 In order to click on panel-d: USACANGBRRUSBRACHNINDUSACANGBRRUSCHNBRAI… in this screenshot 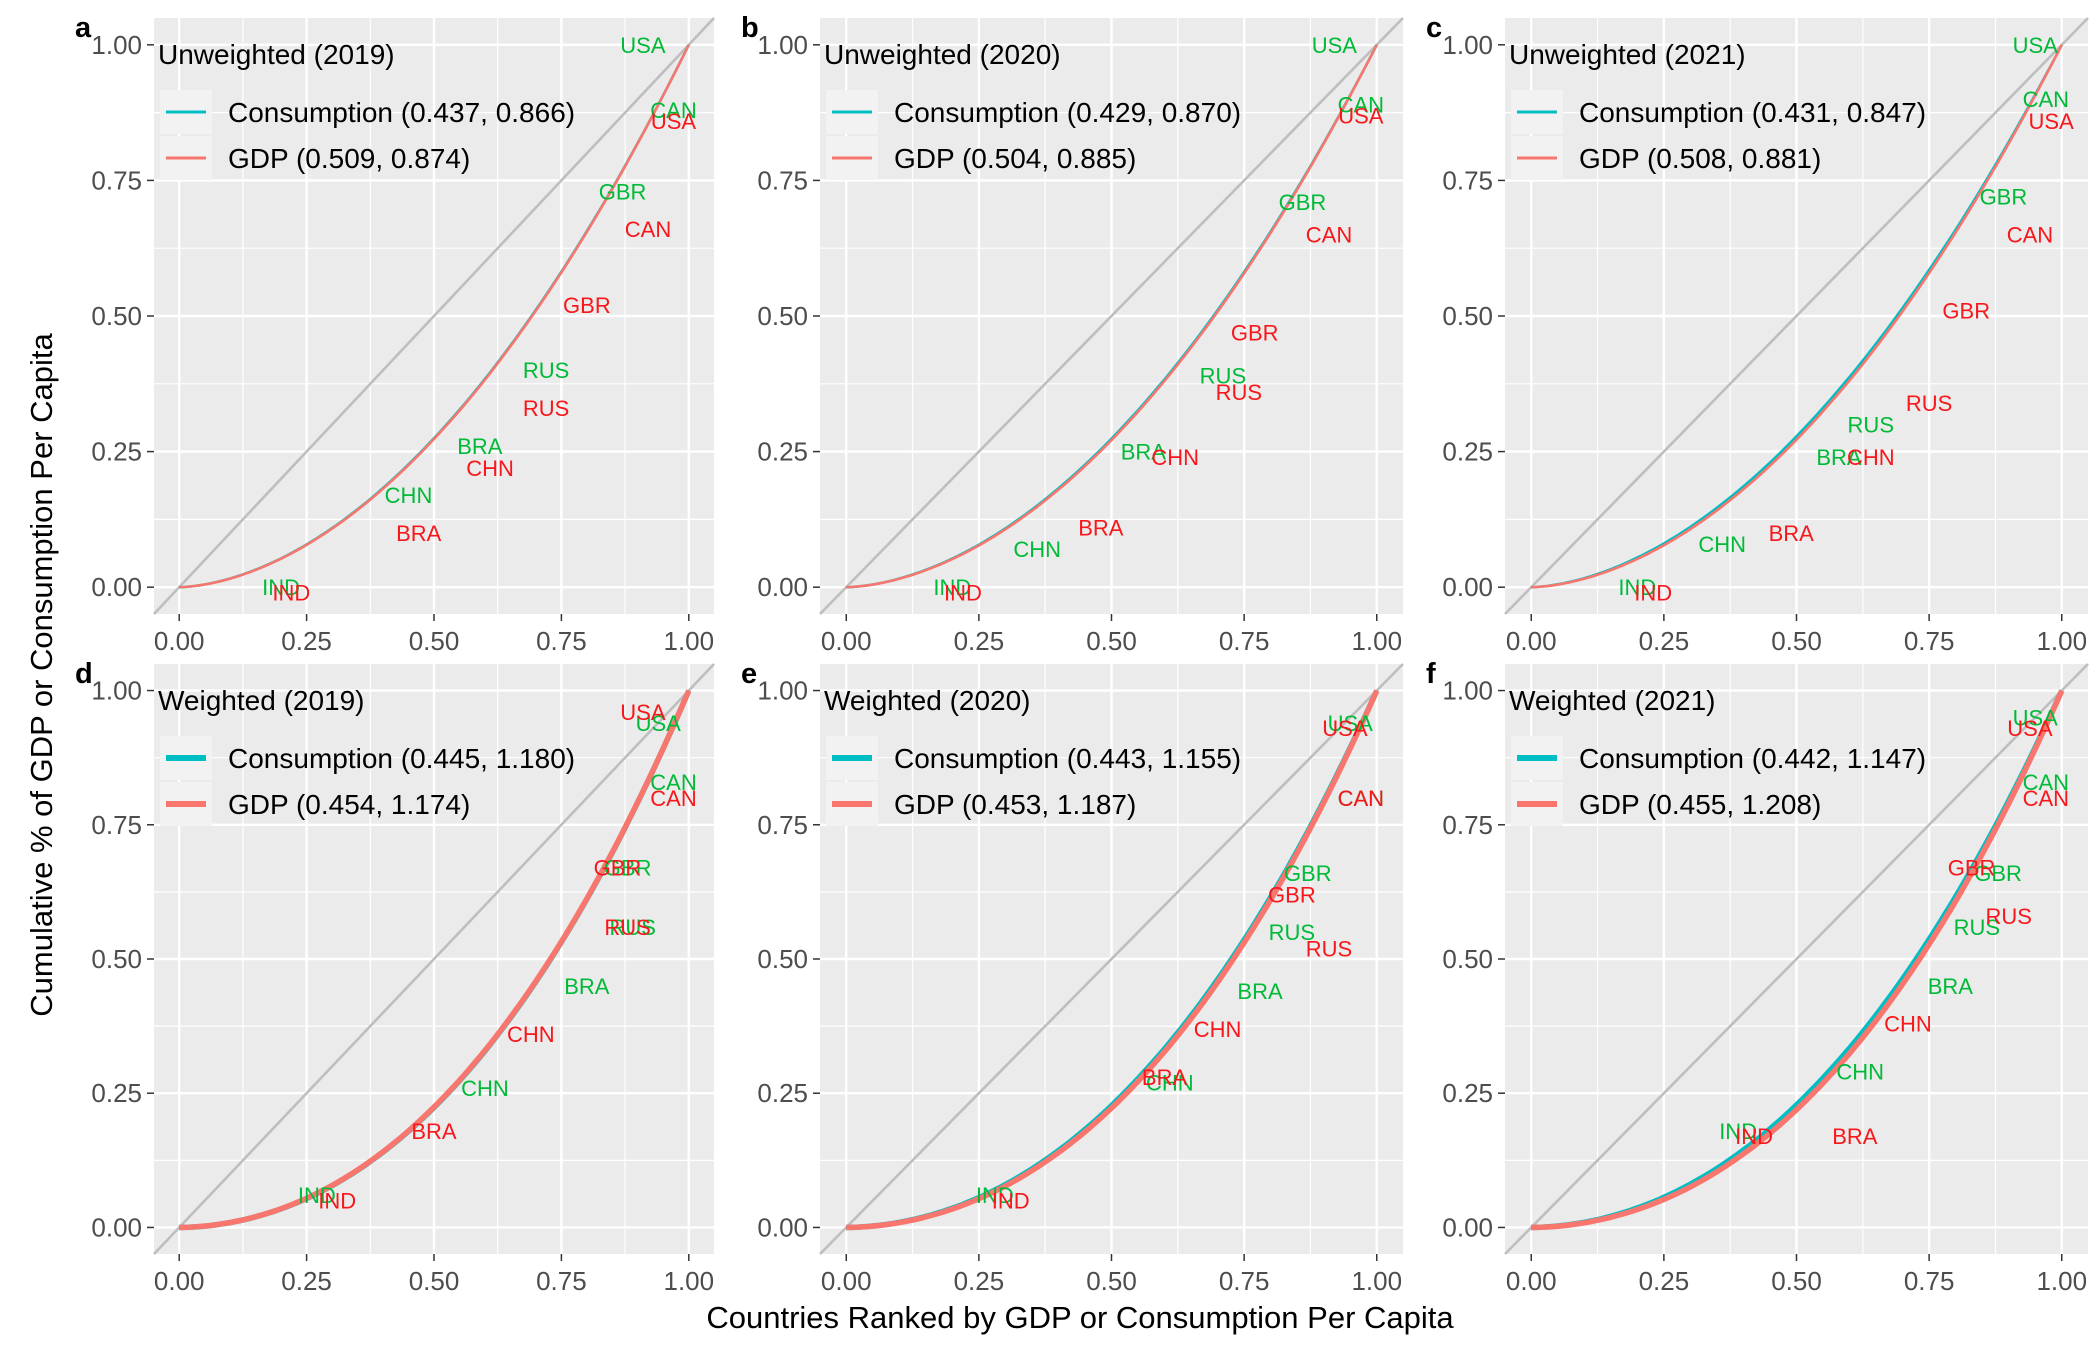, I will do `click(395, 977)`.